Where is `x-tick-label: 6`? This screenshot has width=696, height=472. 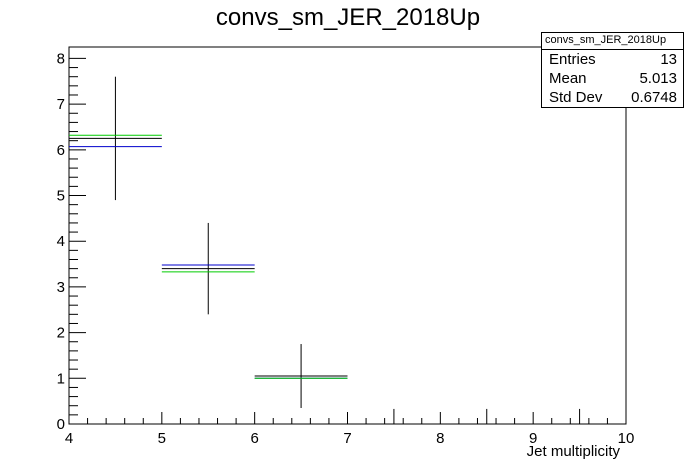 x-tick-label: 6 is located at coordinates (254, 438).